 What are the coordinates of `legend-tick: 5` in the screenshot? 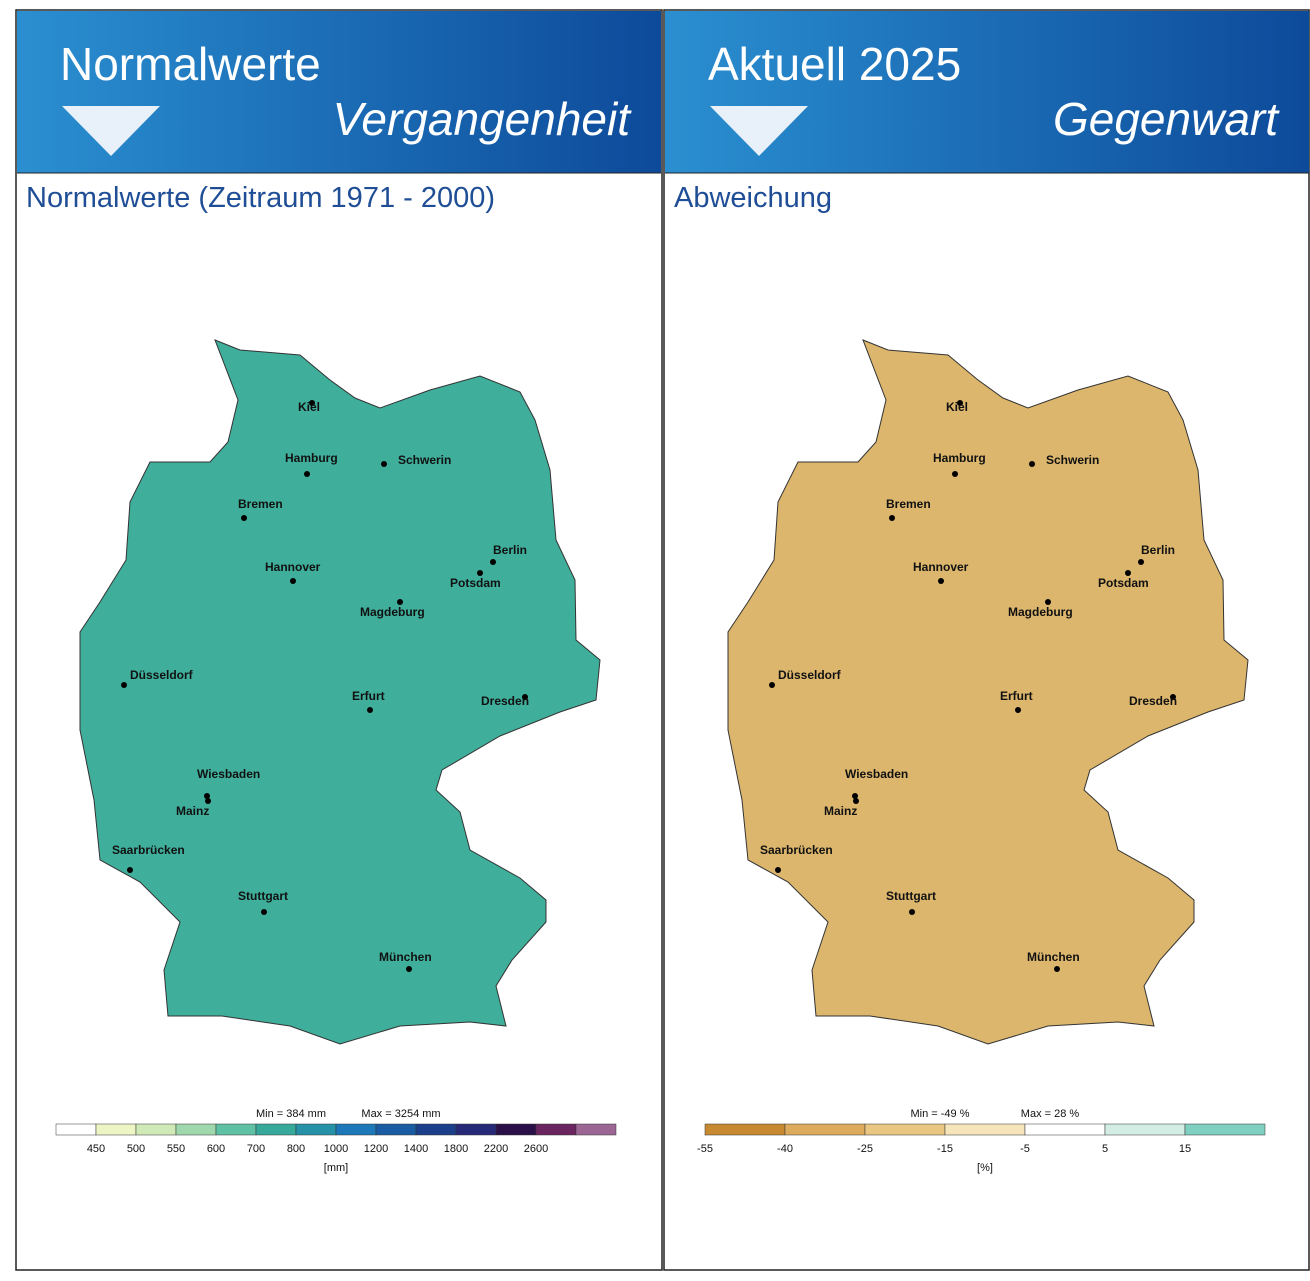 It's located at (1105, 1149).